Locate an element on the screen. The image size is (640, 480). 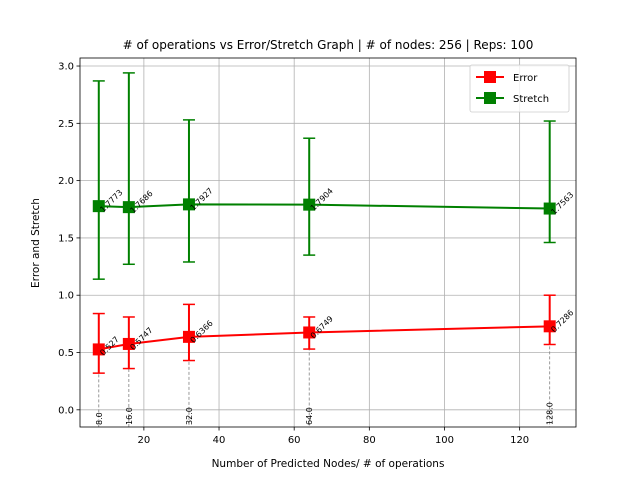
x-tick-label: 20 is located at coordinates (144, 440).